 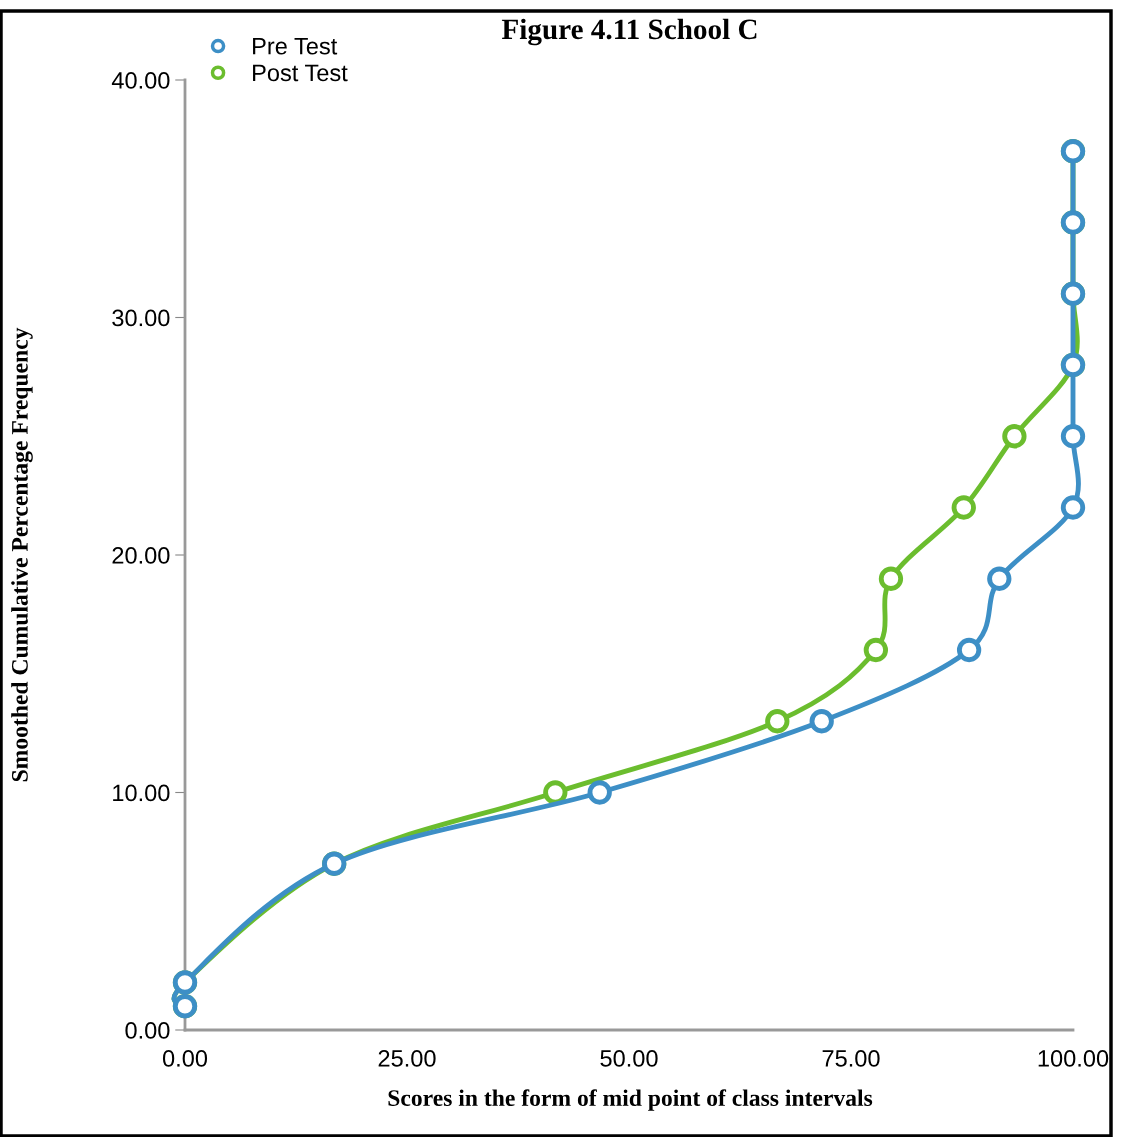 I want to click on y-axis-title: Smoothed Cumulative Percentage Frequency, so click(x=22, y=554).